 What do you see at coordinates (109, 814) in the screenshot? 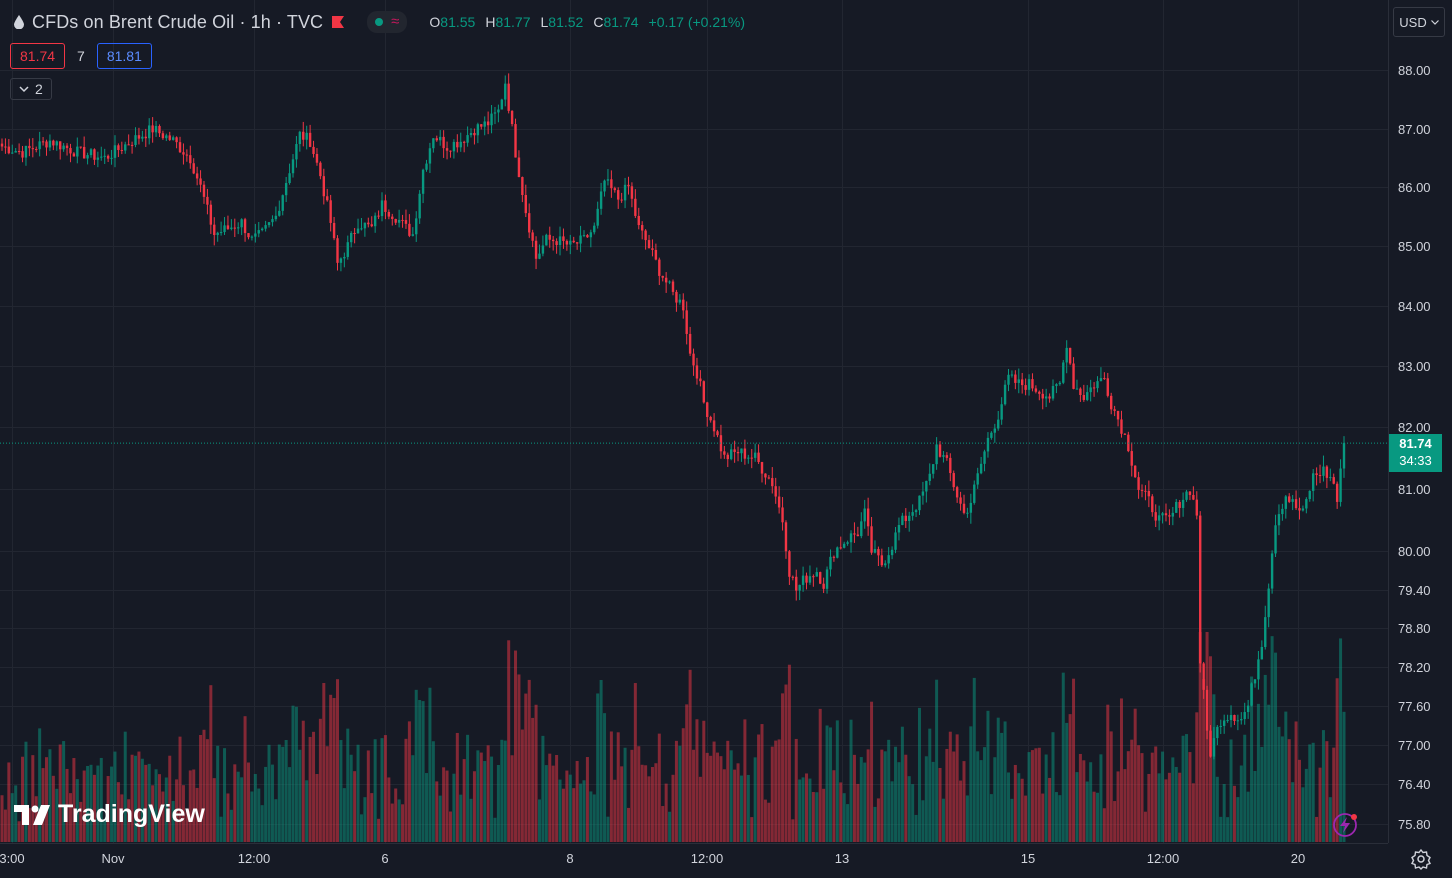
I see `tradingview-logo: TradingView` at bounding box center [109, 814].